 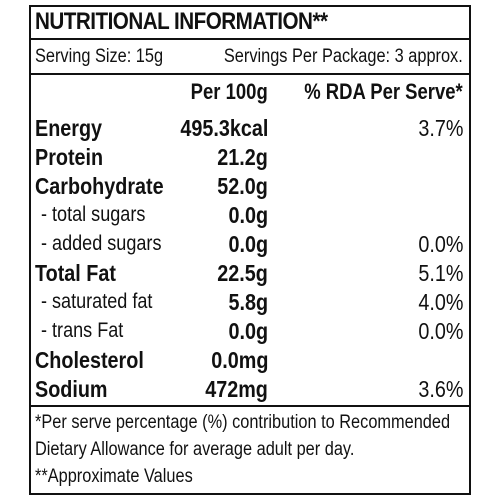 I want to click on nutrient-row-total-sugars: - total sugars 0.0g, so click(x=250, y=215).